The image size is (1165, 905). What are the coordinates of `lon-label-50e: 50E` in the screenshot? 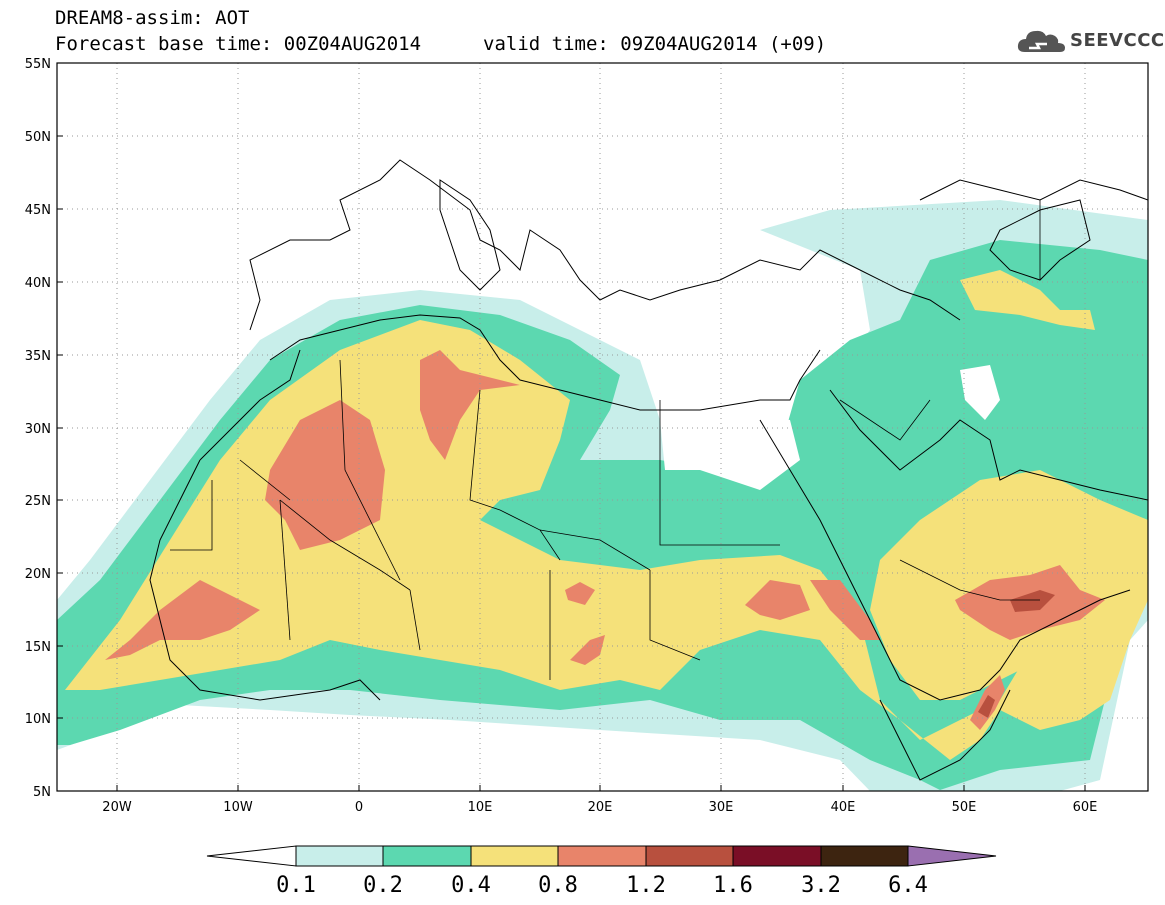 It's located at (964, 807).